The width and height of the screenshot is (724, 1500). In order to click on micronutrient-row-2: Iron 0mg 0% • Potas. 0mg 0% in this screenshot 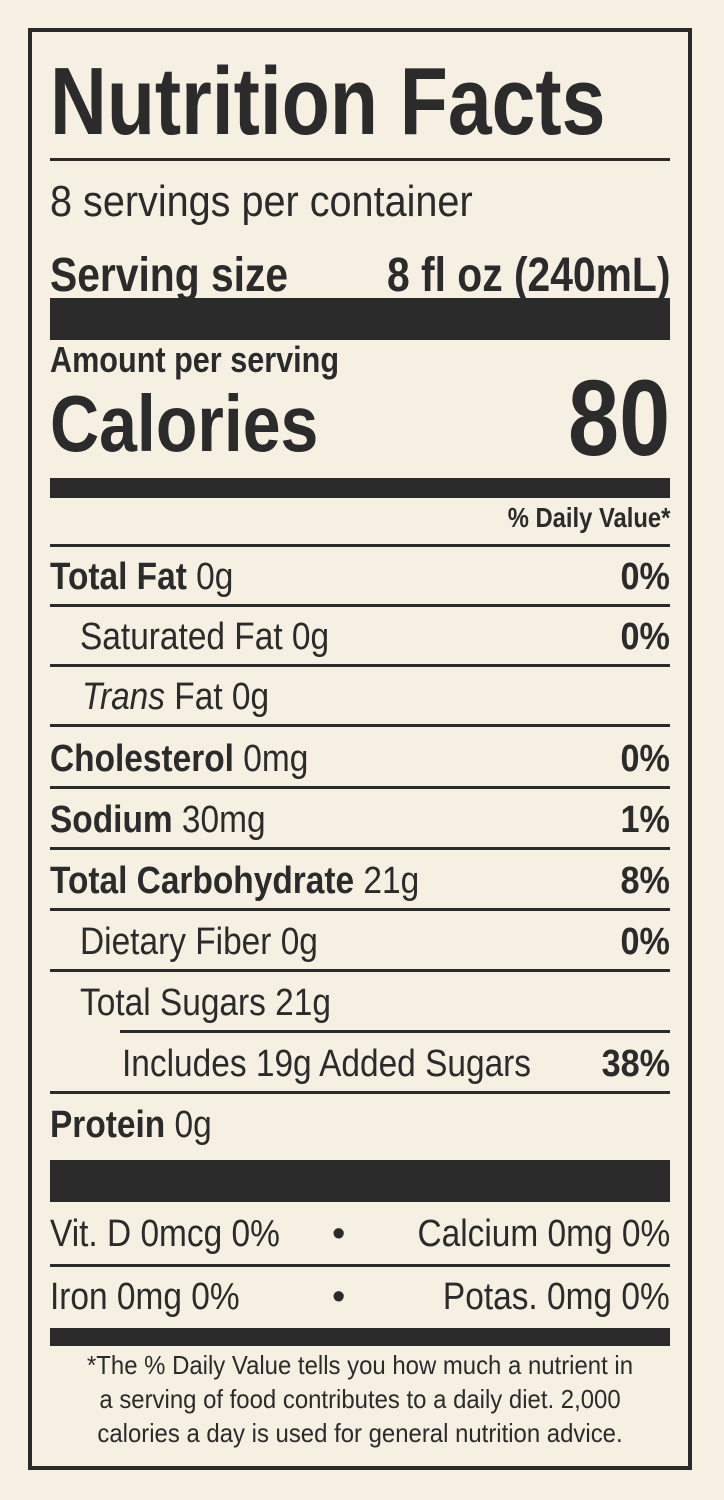, I will do `click(360, 1297)`.